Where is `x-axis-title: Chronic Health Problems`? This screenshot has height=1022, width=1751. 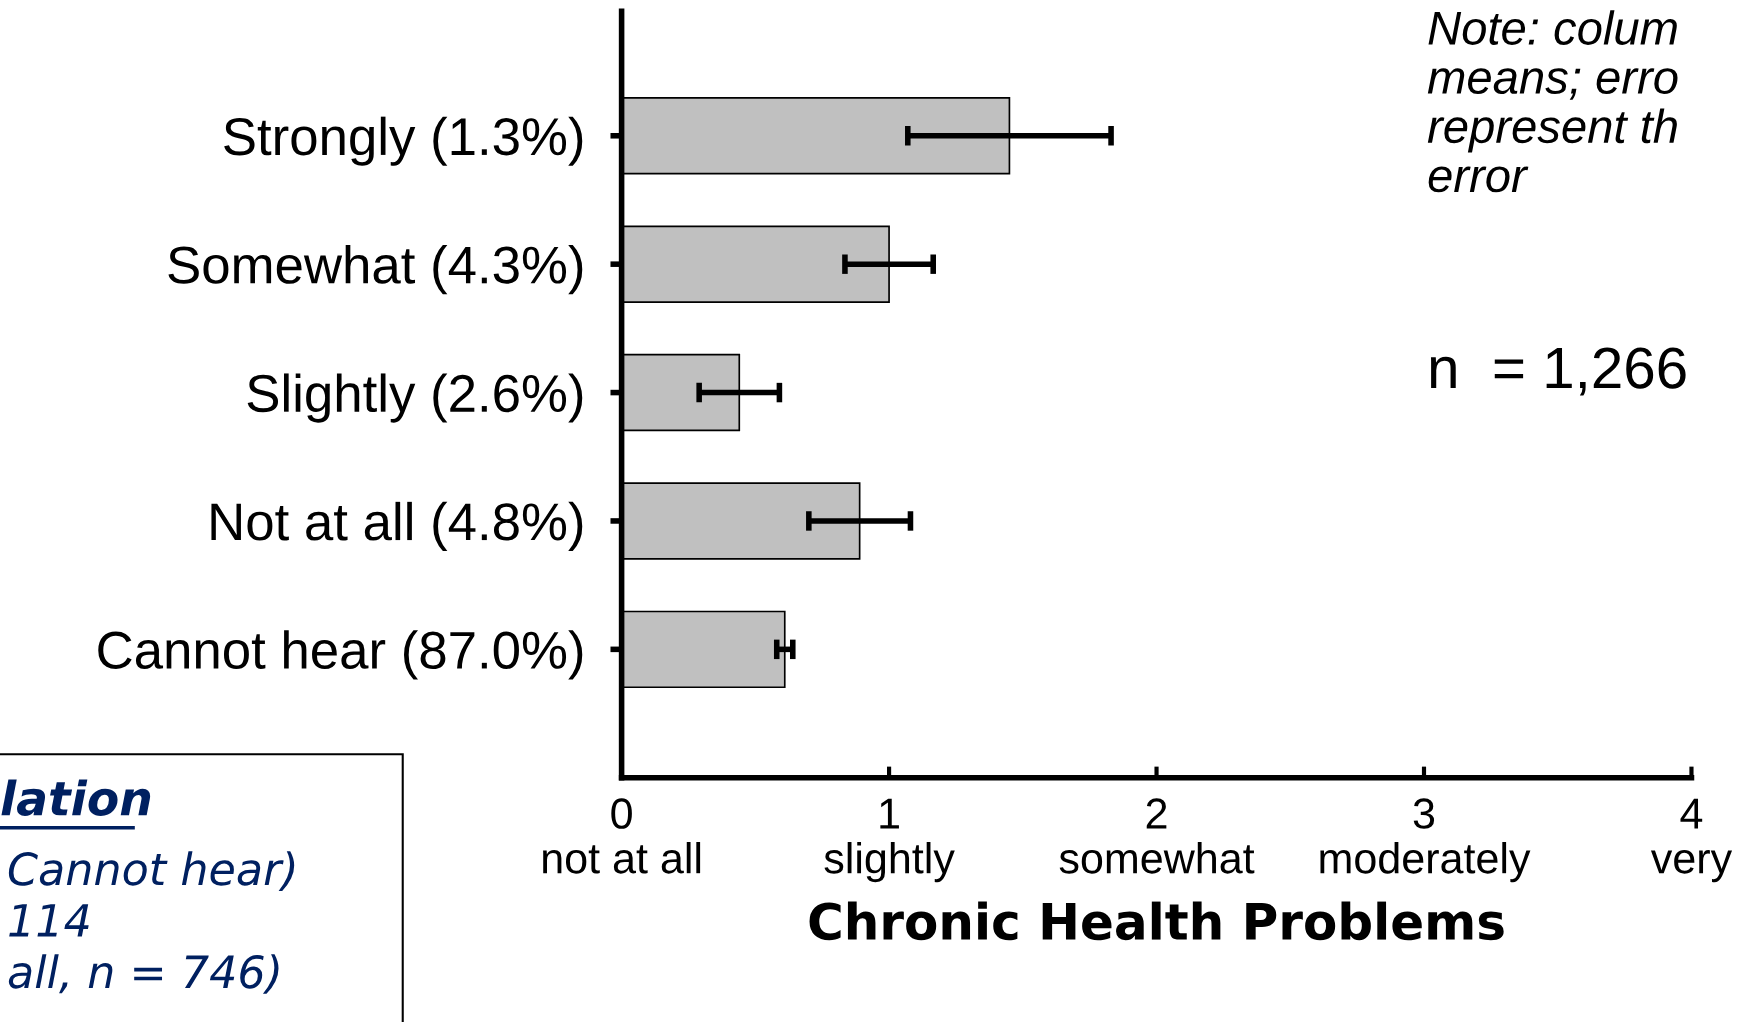
x-axis-title: Chronic Health Problems is located at coordinates (1156, 921).